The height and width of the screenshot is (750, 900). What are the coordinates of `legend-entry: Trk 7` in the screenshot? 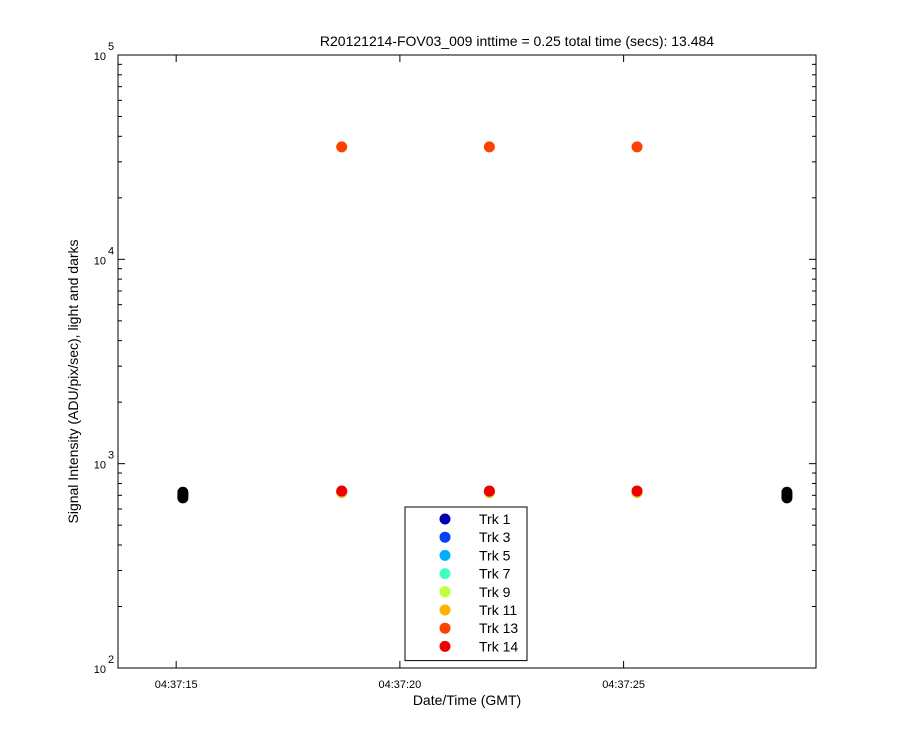 It's located at (495, 574).